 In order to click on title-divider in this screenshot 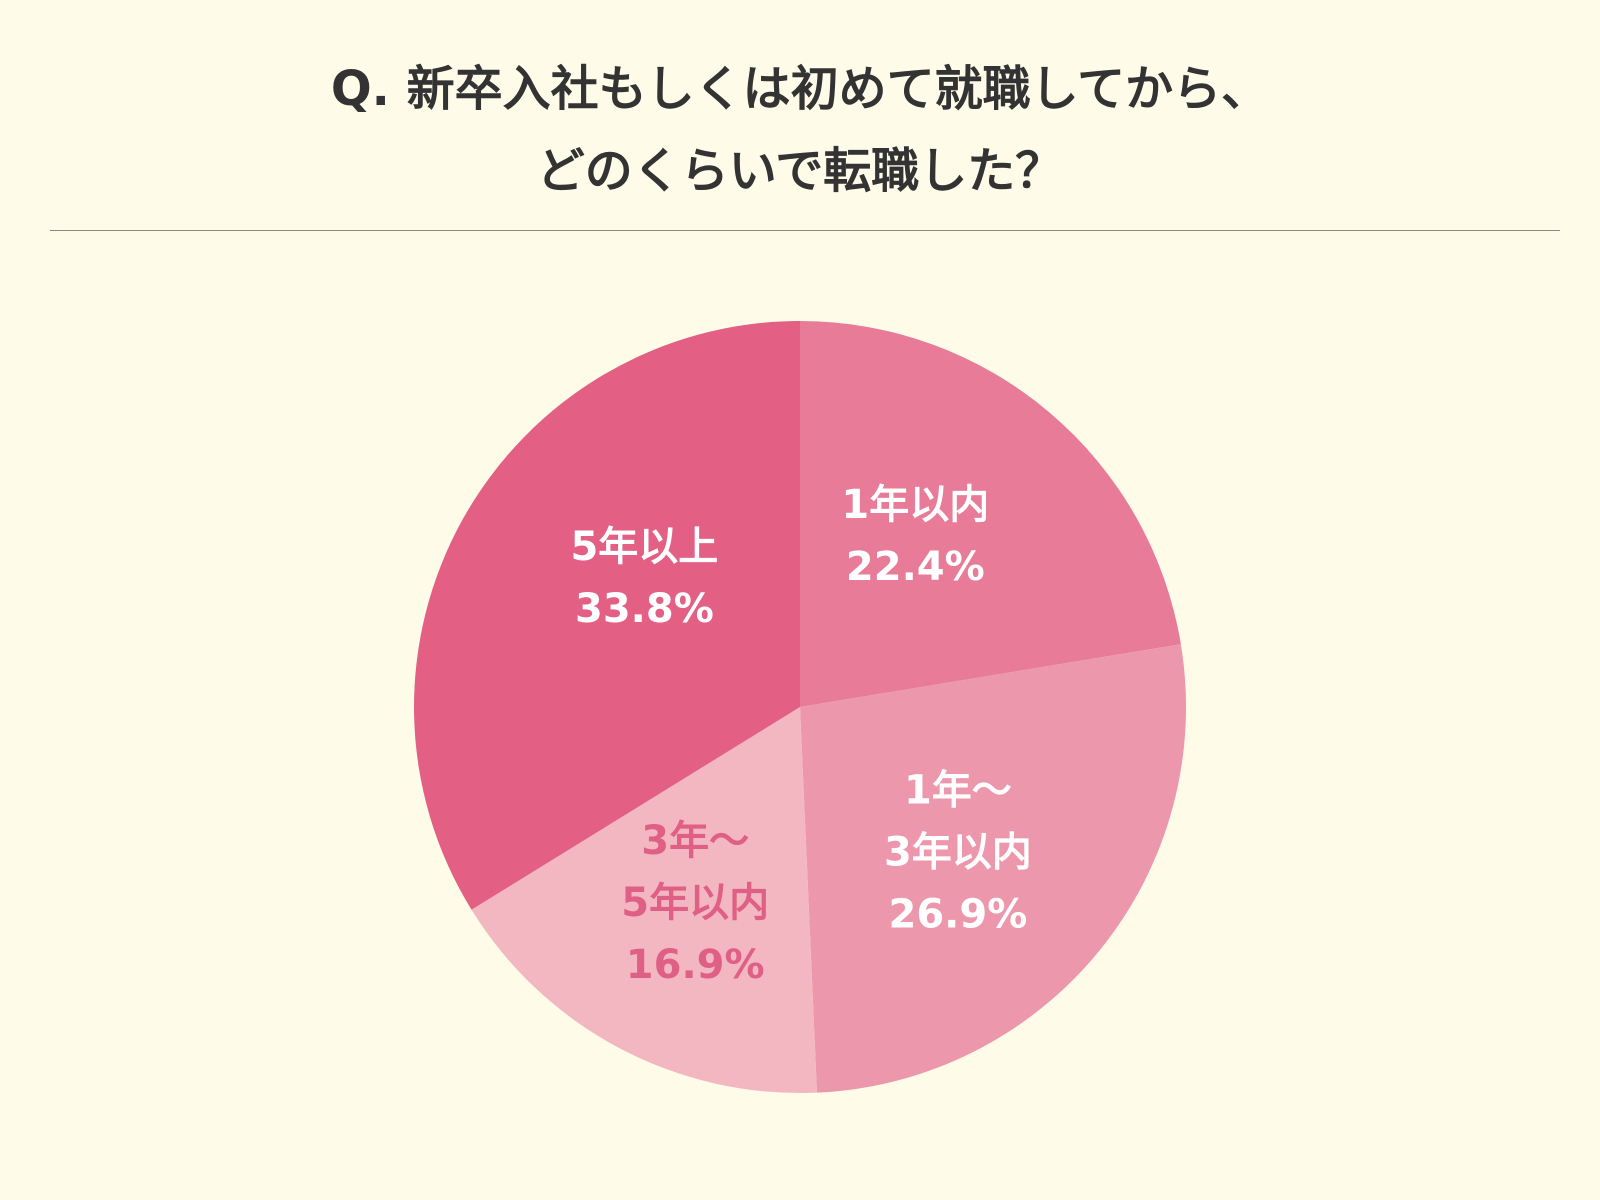, I will do `click(805, 230)`.